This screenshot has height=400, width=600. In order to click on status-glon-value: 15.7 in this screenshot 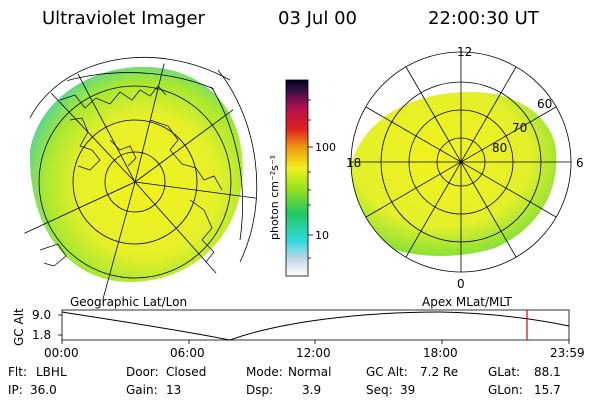, I will do `click(547, 390)`.